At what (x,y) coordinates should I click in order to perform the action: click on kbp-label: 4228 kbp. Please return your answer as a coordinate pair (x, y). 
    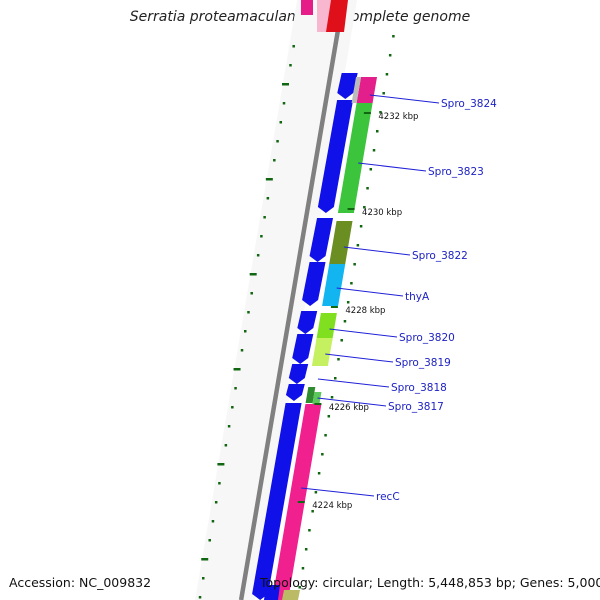
    Looking at the image, I should click on (365, 311).